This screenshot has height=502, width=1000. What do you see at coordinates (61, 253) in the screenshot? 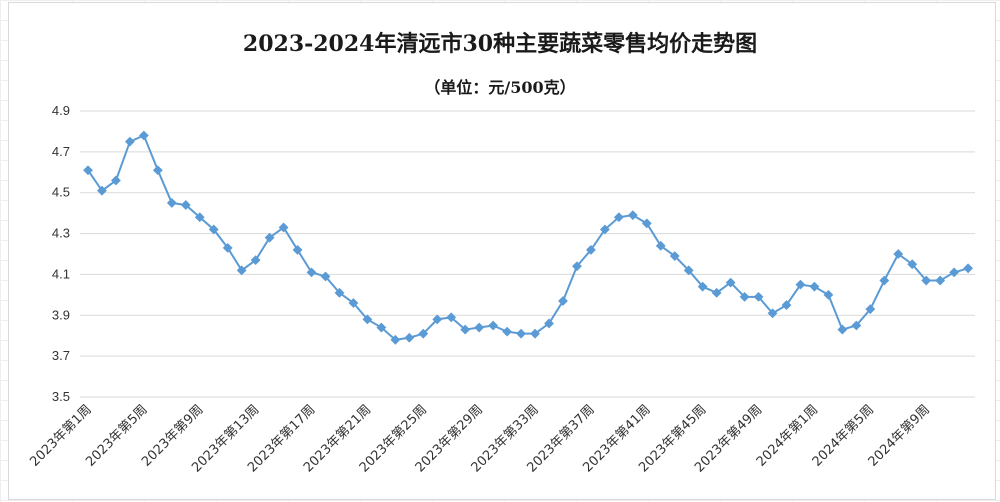
I see `y-axis-ticks: 4.9 4.7 4.5 4.3 4.1 3.9 3.7 3.5` at bounding box center [61, 253].